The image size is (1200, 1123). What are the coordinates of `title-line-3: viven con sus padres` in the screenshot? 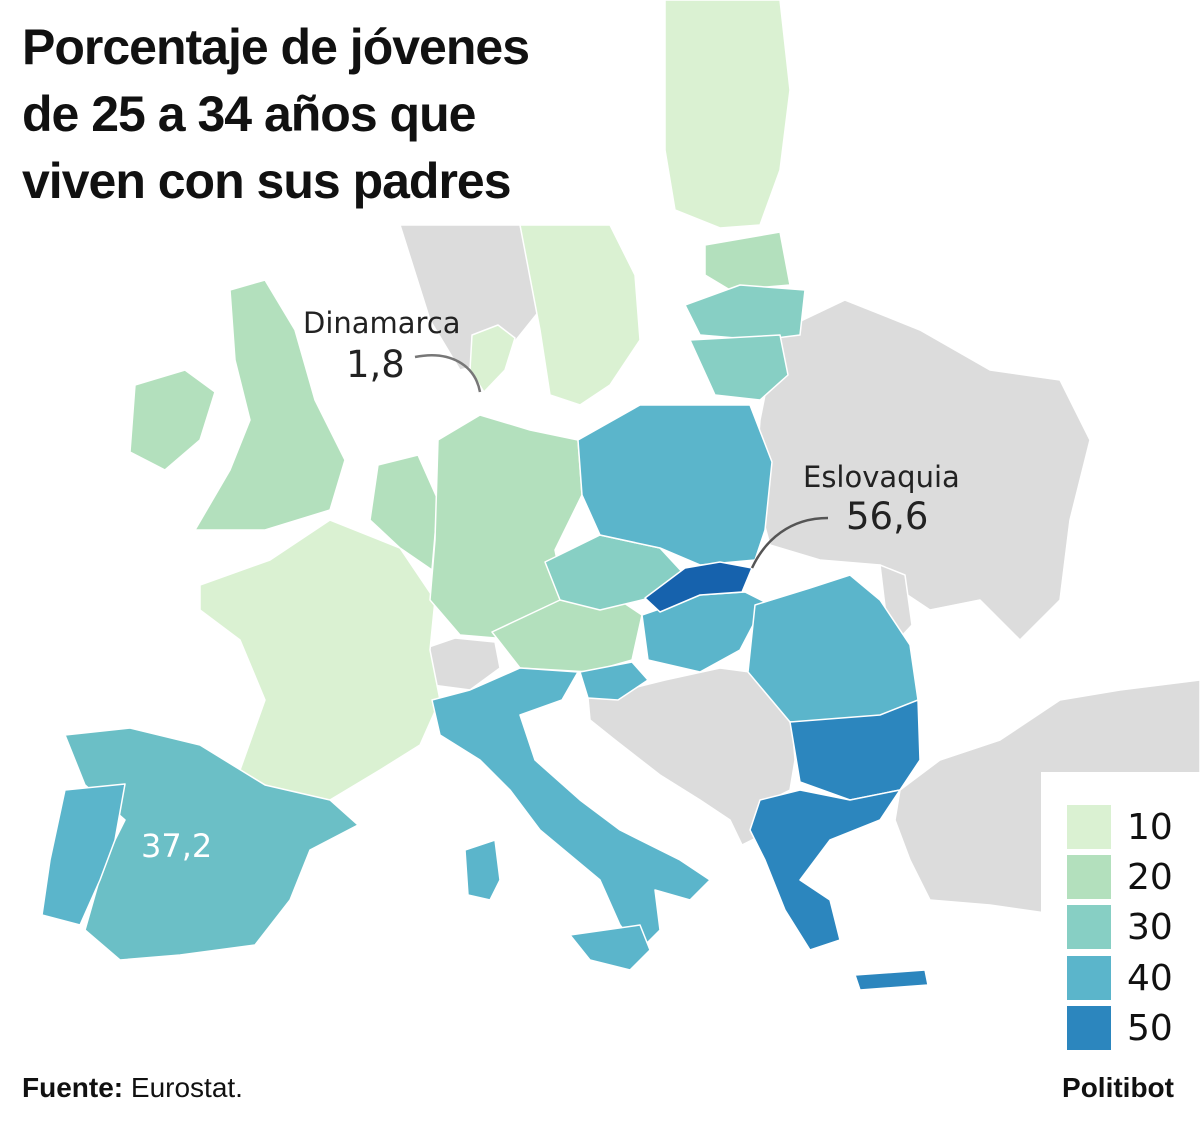 It's located at (267, 181).